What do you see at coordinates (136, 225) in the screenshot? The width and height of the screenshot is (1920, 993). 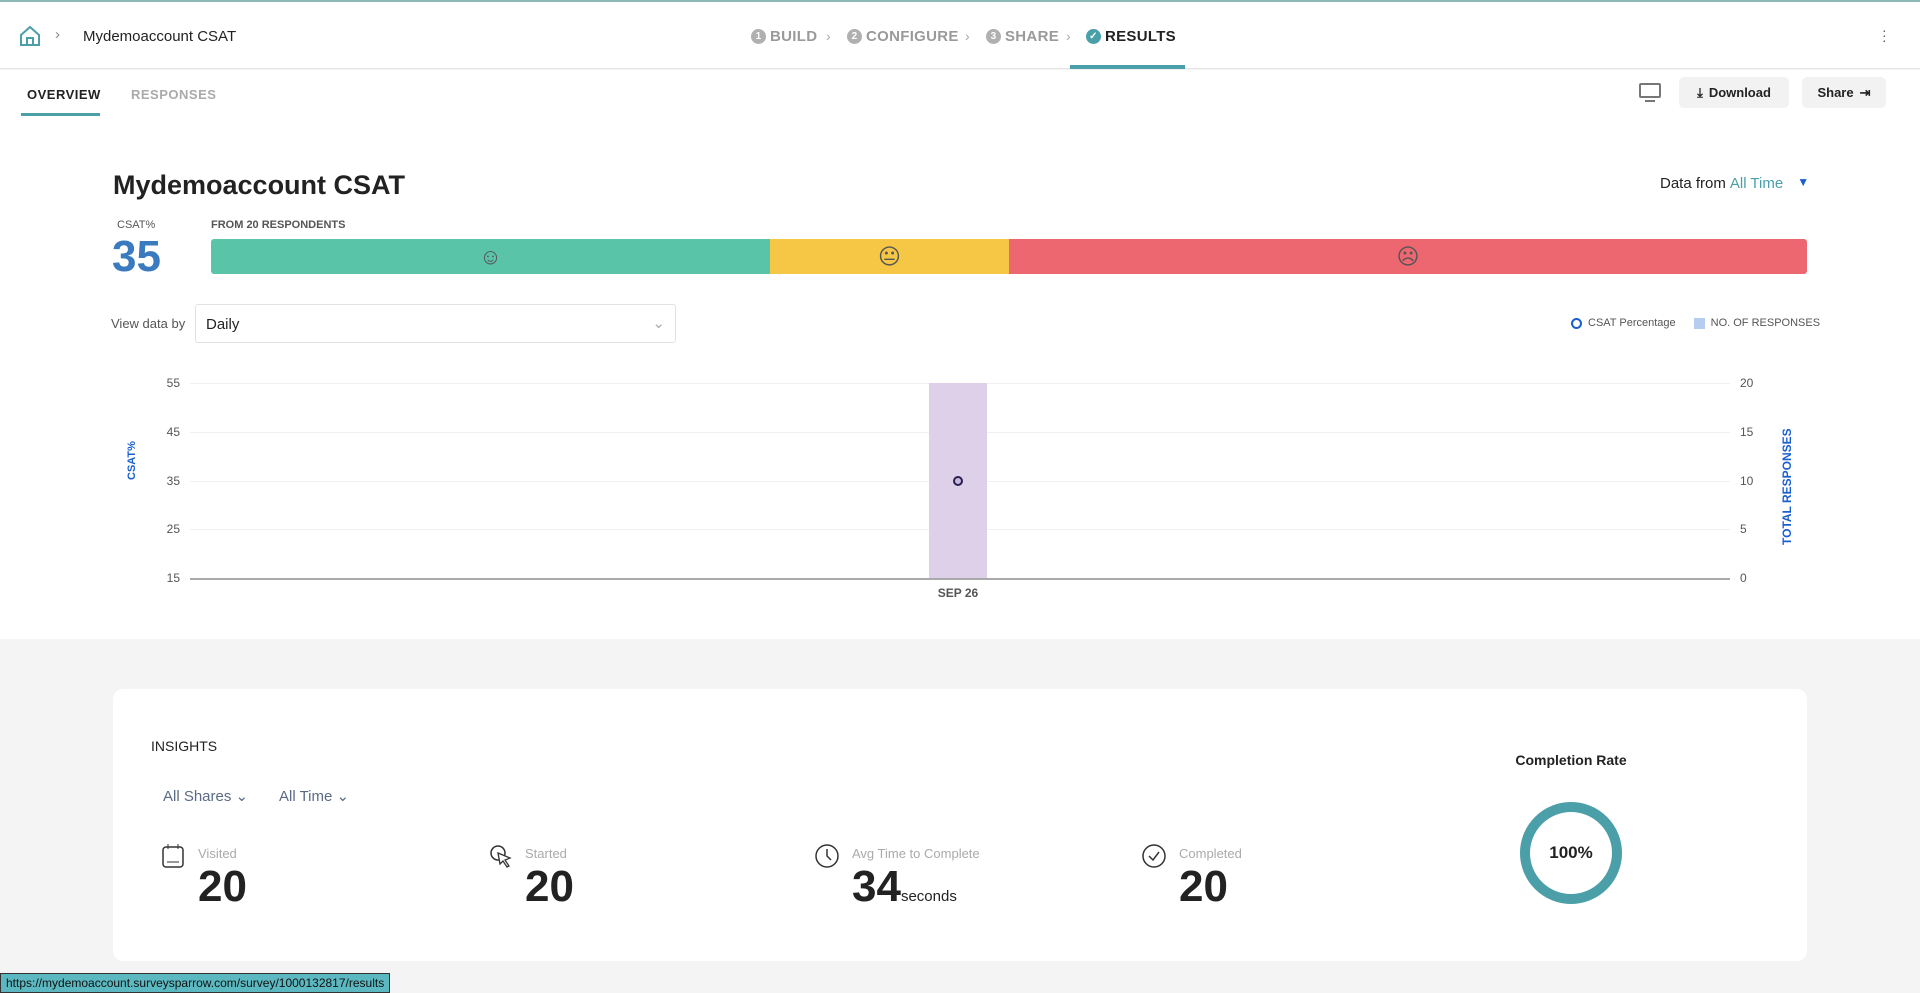 I see `csat-label: CSAT%` at bounding box center [136, 225].